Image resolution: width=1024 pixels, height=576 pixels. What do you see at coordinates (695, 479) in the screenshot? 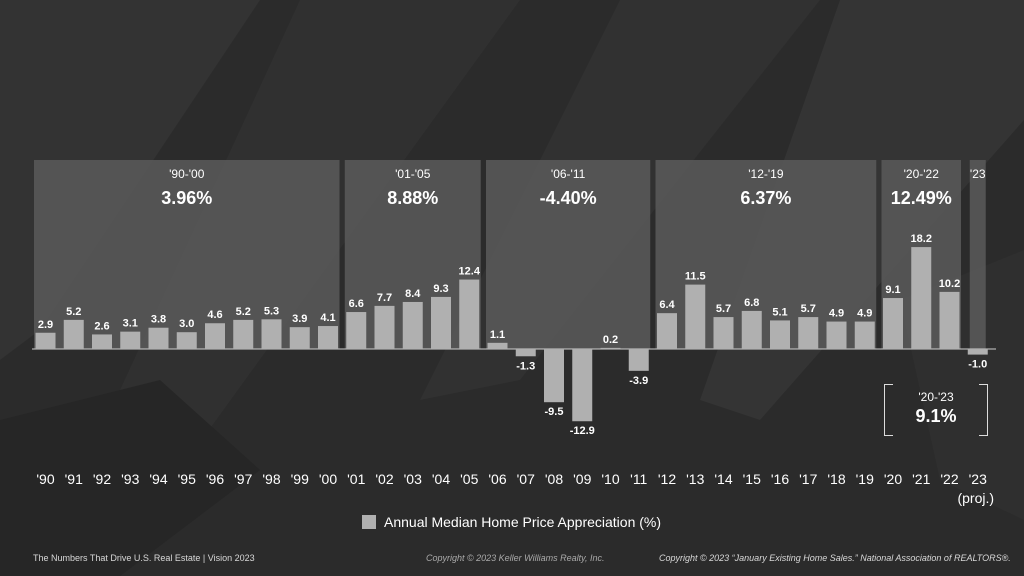
I see `x-tick-23: '13` at bounding box center [695, 479].